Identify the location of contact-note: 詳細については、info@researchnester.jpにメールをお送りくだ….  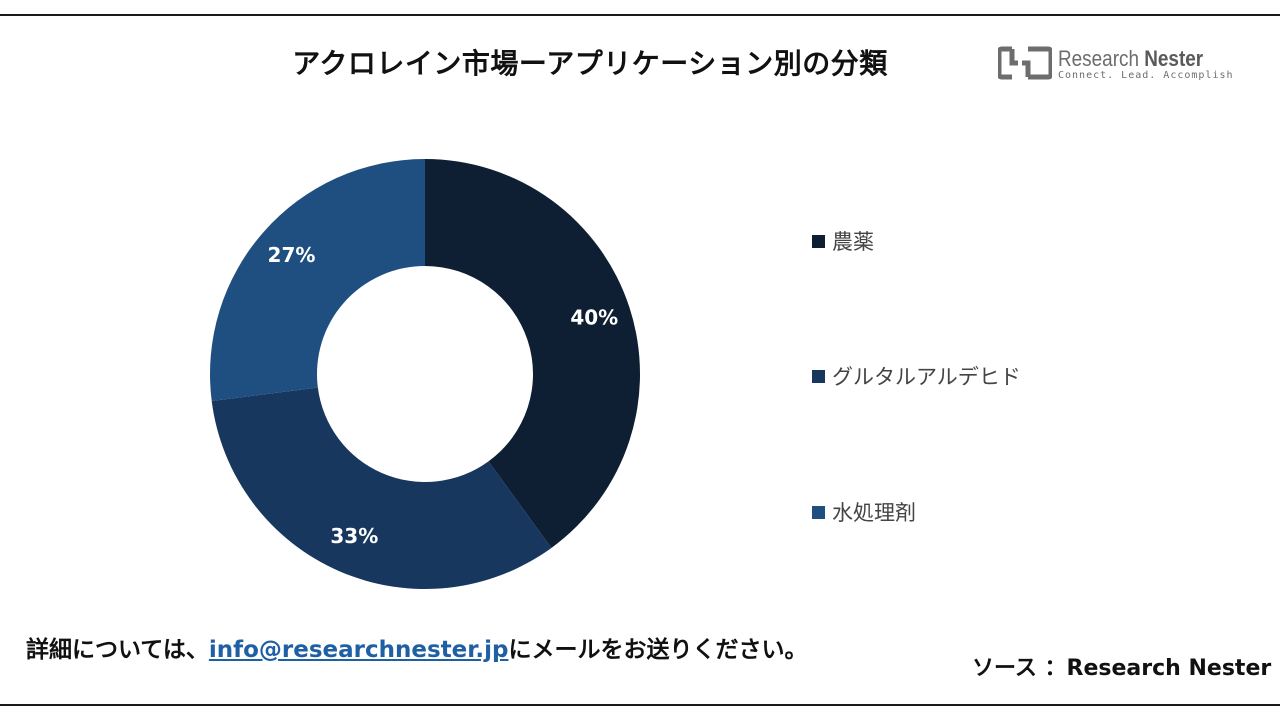
(416, 647).